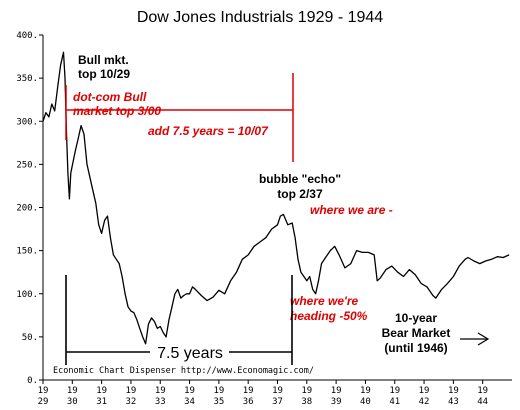 This screenshot has width=520, height=410. What do you see at coordinates (72, 402) in the screenshot?
I see `x-tick-label-year: 30` at bounding box center [72, 402].